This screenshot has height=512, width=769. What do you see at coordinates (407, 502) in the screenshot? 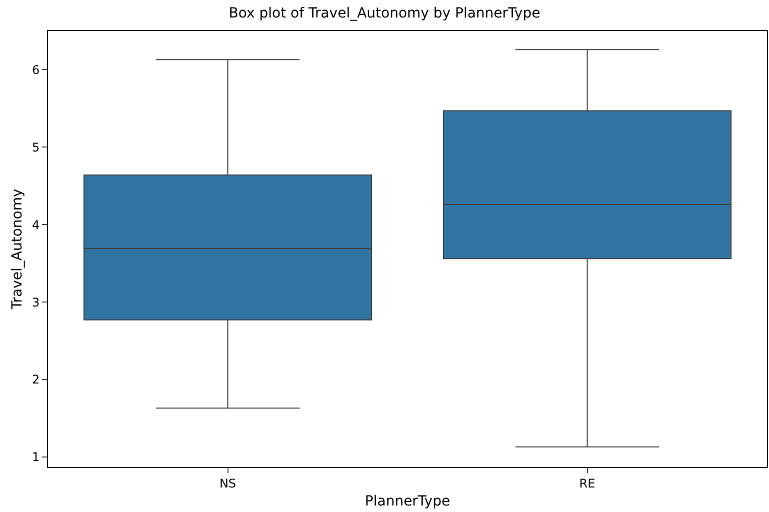
I see `x-axis-title: PlannerType` at bounding box center [407, 502].